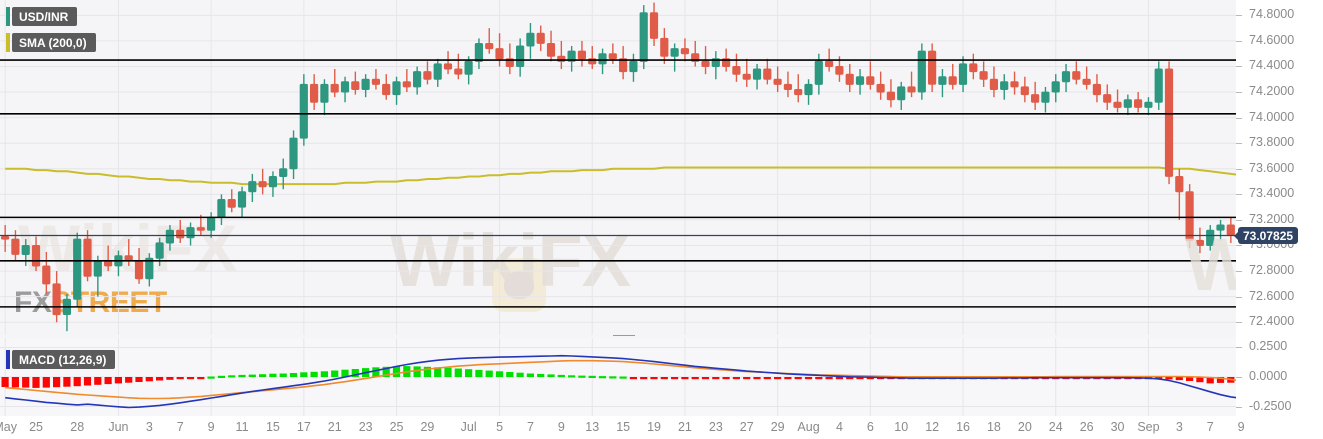 This screenshot has width=1323, height=439. What do you see at coordinates (1266, 236) in the screenshot?
I see `current-price-badge: 73.07825` at bounding box center [1266, 236].